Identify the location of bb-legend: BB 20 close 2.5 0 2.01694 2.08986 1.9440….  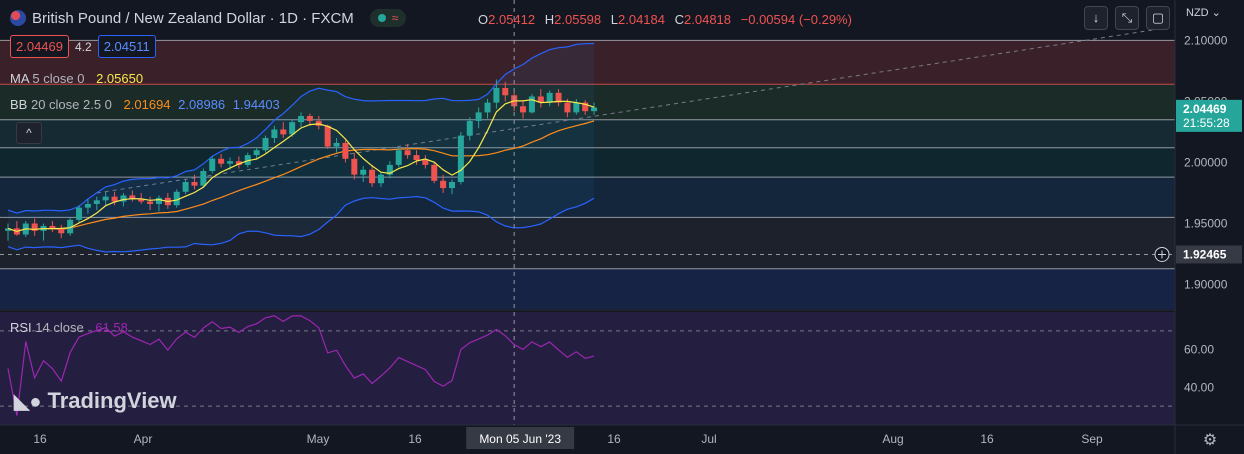
(145, 104).